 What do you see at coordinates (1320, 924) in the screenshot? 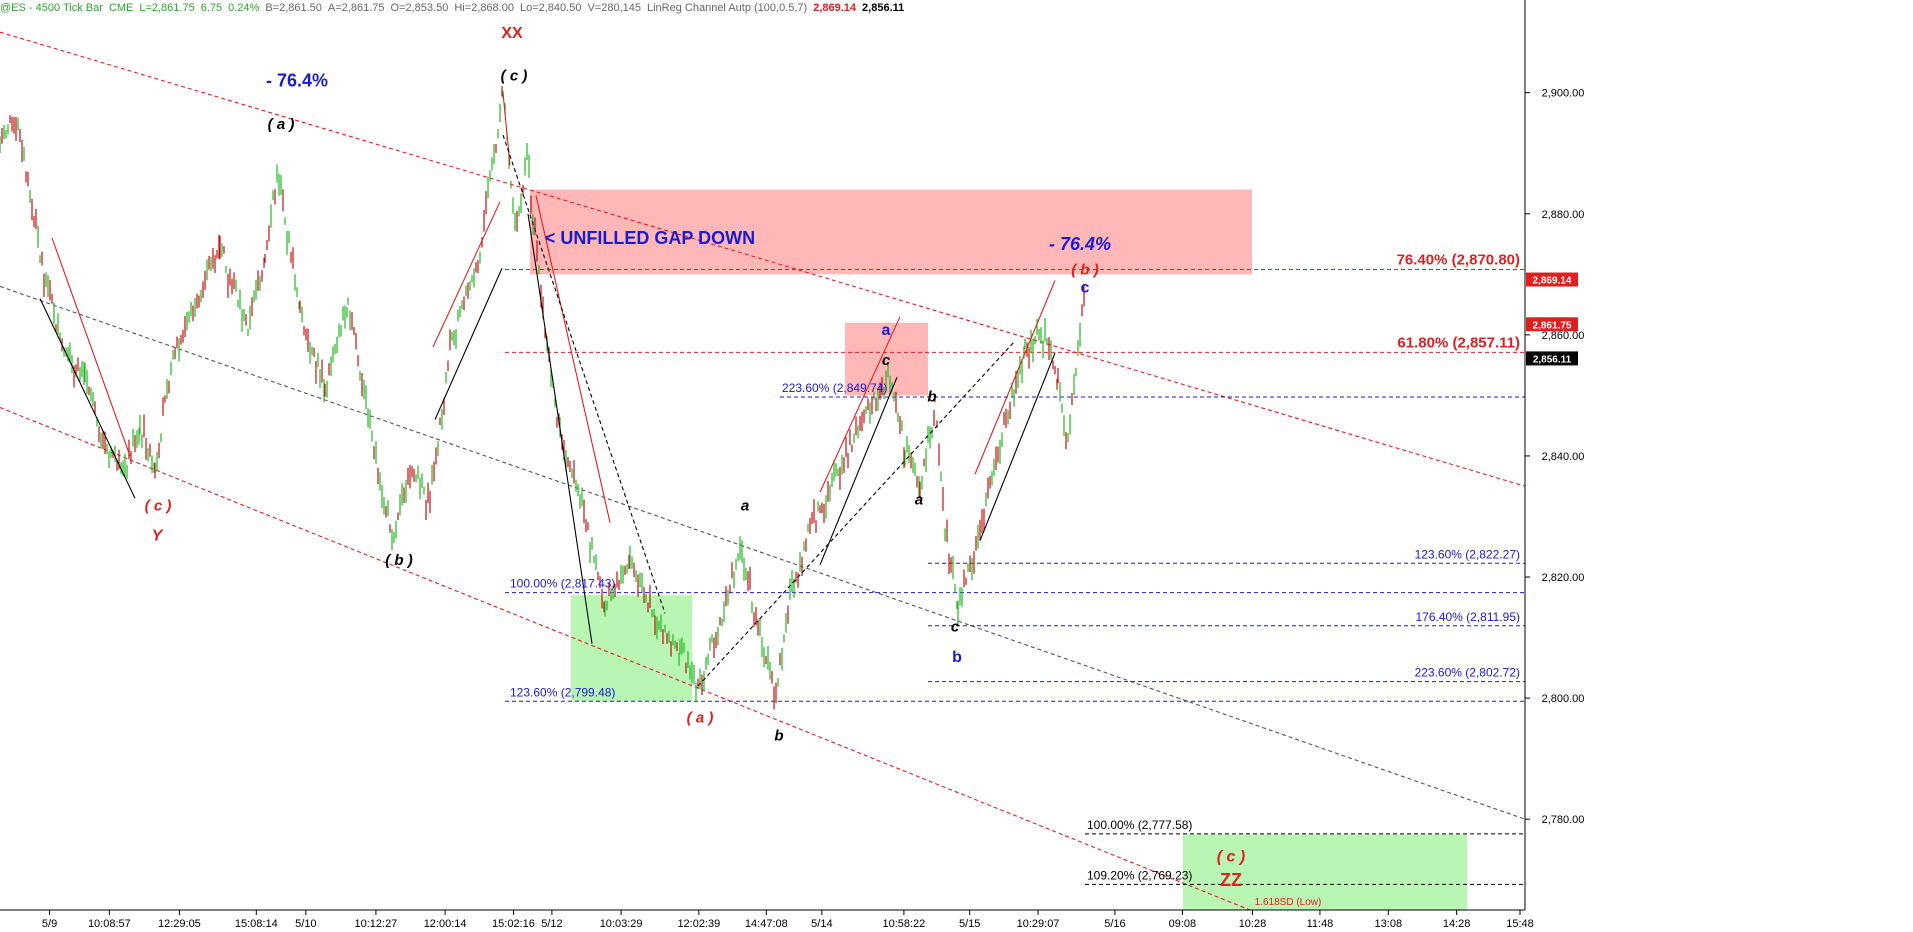
I see `x-tick-label: 11:48` at bounding box center [1320, 924].